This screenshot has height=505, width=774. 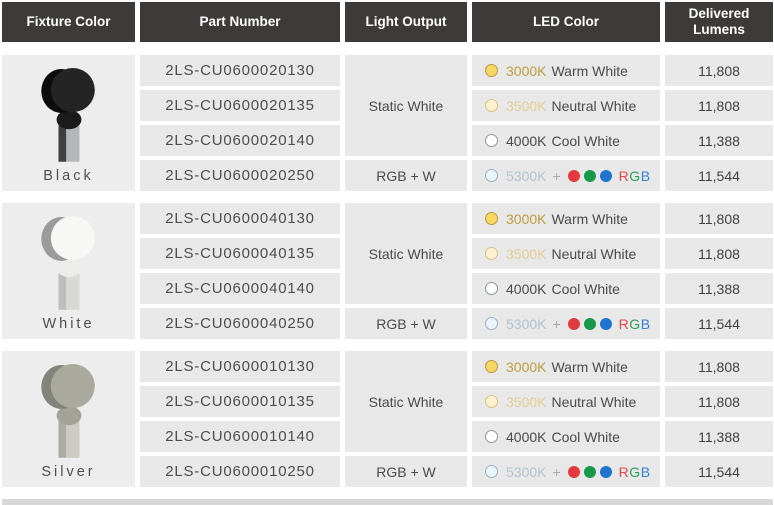 What do you see at coordinates (68, 324) in the screenshot?
I see `fixture-label: White` at bounding box center [68, 324].